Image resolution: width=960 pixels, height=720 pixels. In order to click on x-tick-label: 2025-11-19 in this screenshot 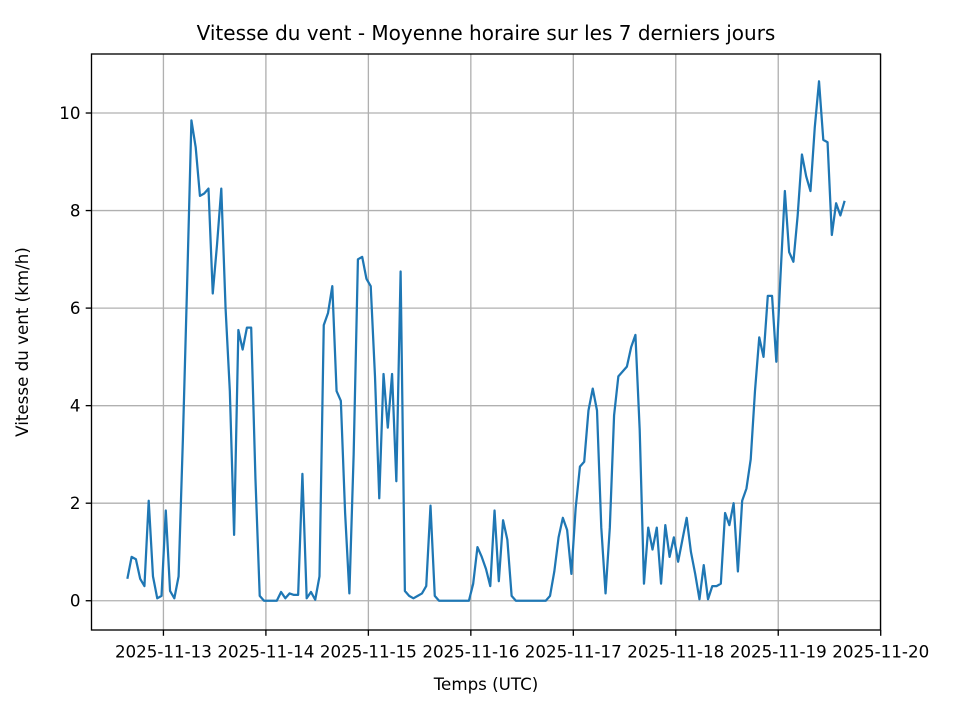, I will do `click(778, 652)`.